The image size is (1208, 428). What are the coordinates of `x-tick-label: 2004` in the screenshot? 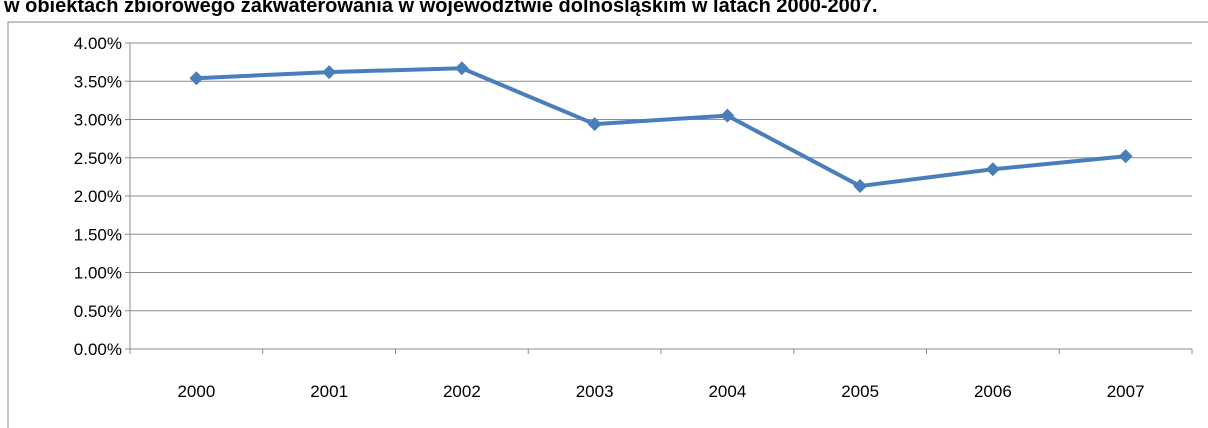 It's located at (727, 391).